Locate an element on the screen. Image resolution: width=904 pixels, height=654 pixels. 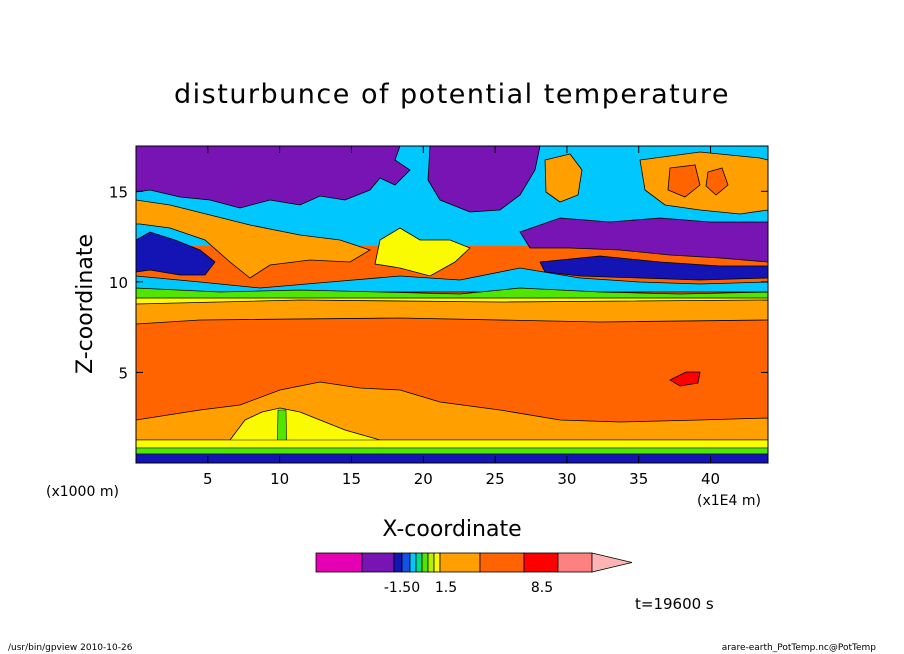
surface-band-blue is located at coordinates (452, 458).